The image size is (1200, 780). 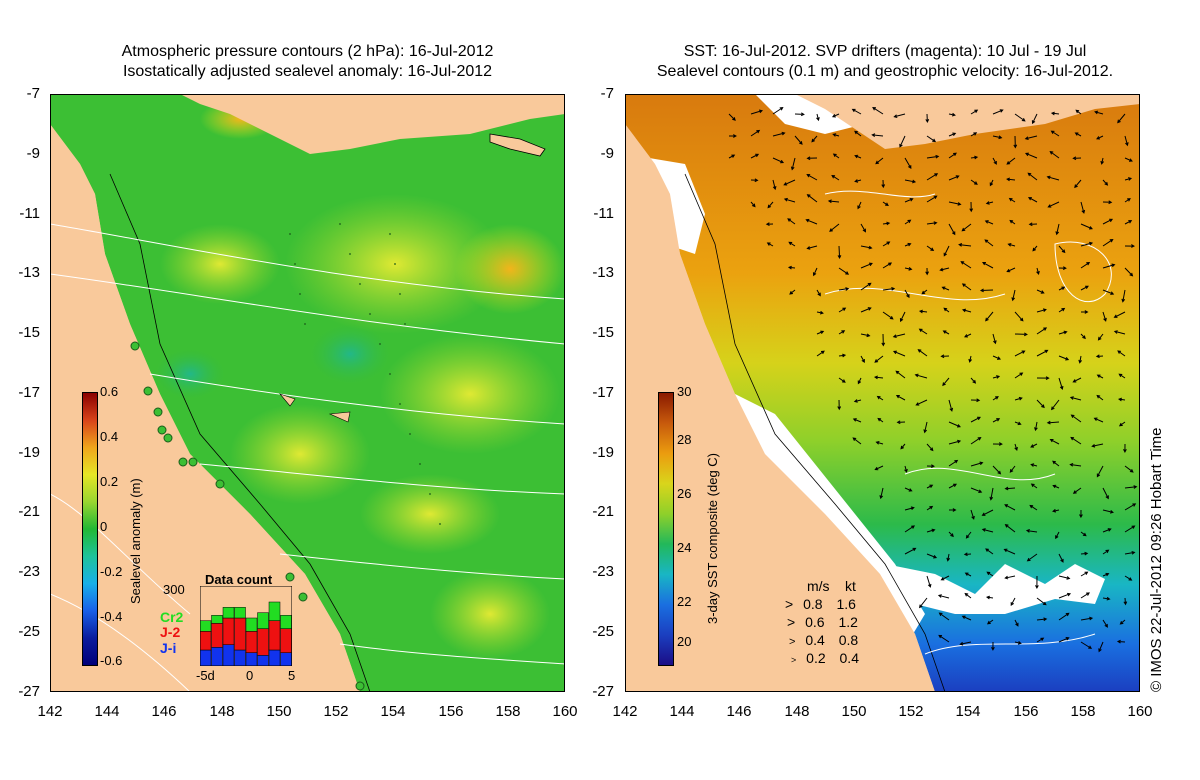 What do you see at coordinates (684, 391) in the screenshot?
I see `sst-cbar-tick-0: 30` at bounding box center [684, 391].